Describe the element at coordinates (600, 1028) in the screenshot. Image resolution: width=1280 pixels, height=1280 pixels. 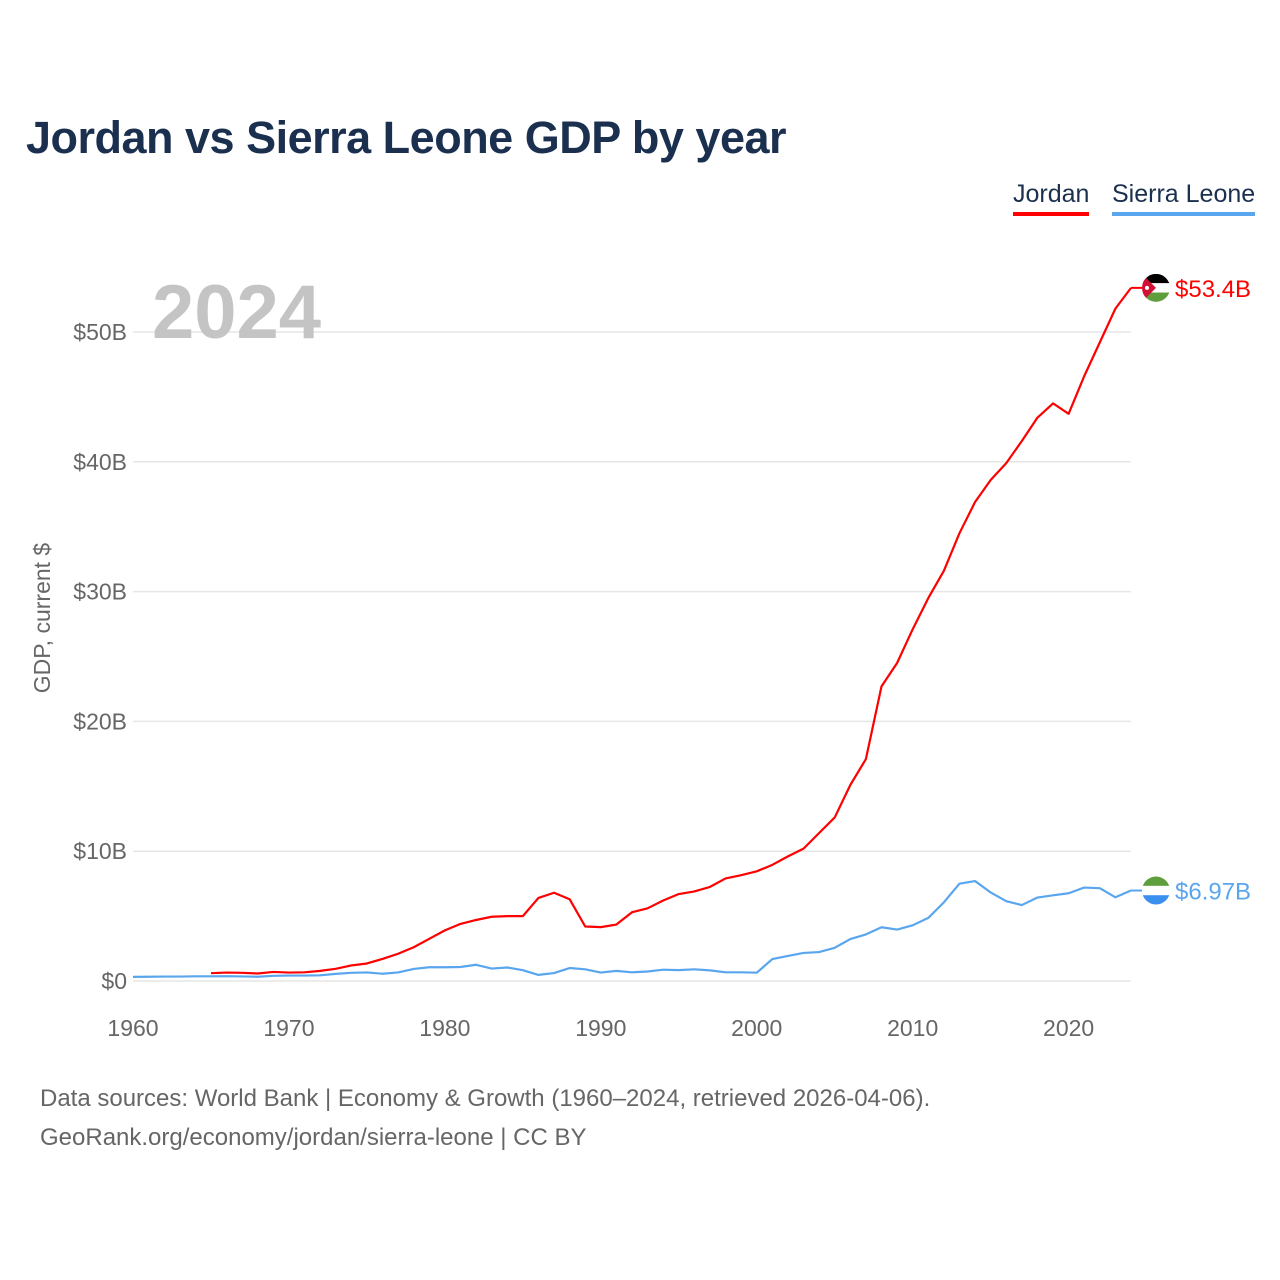
I see `x-tick-label: 1990` at that location.